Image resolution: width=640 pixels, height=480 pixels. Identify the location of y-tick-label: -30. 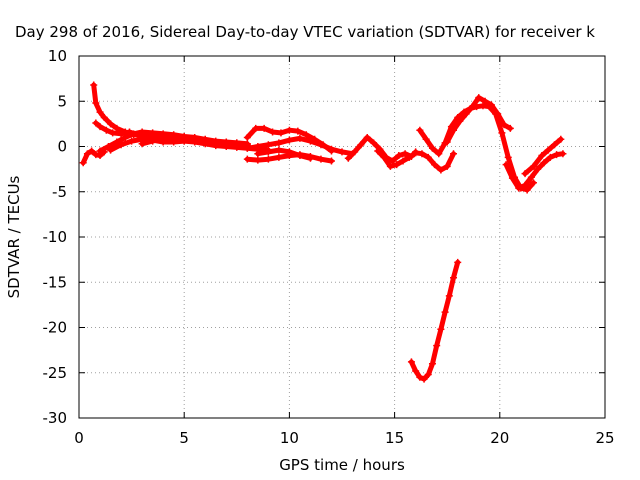
(55, 418).